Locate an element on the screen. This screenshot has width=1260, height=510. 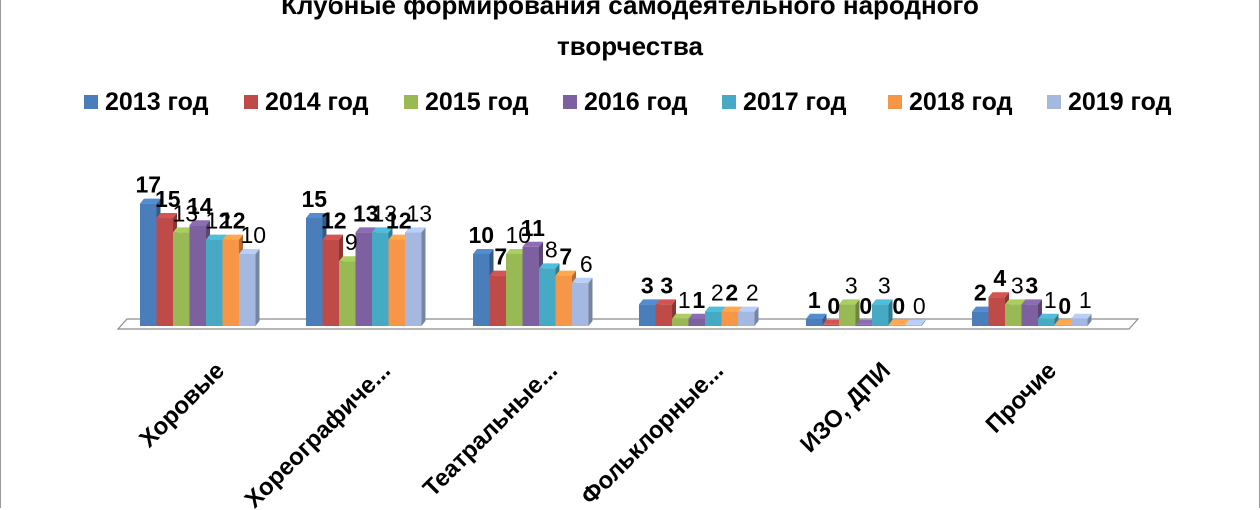
legend-label: 2013 год is located at coordinates (157, 101).